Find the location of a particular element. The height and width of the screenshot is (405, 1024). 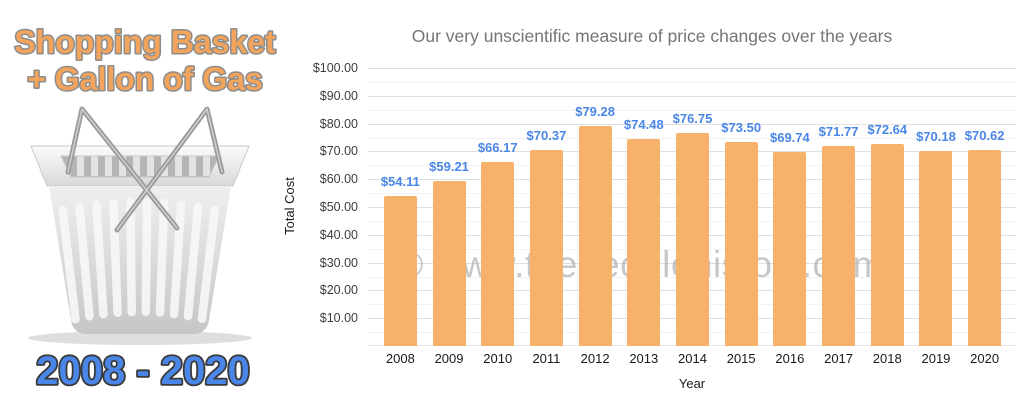

y-tick-label: $90.00 is located at coordinates (338, 95).